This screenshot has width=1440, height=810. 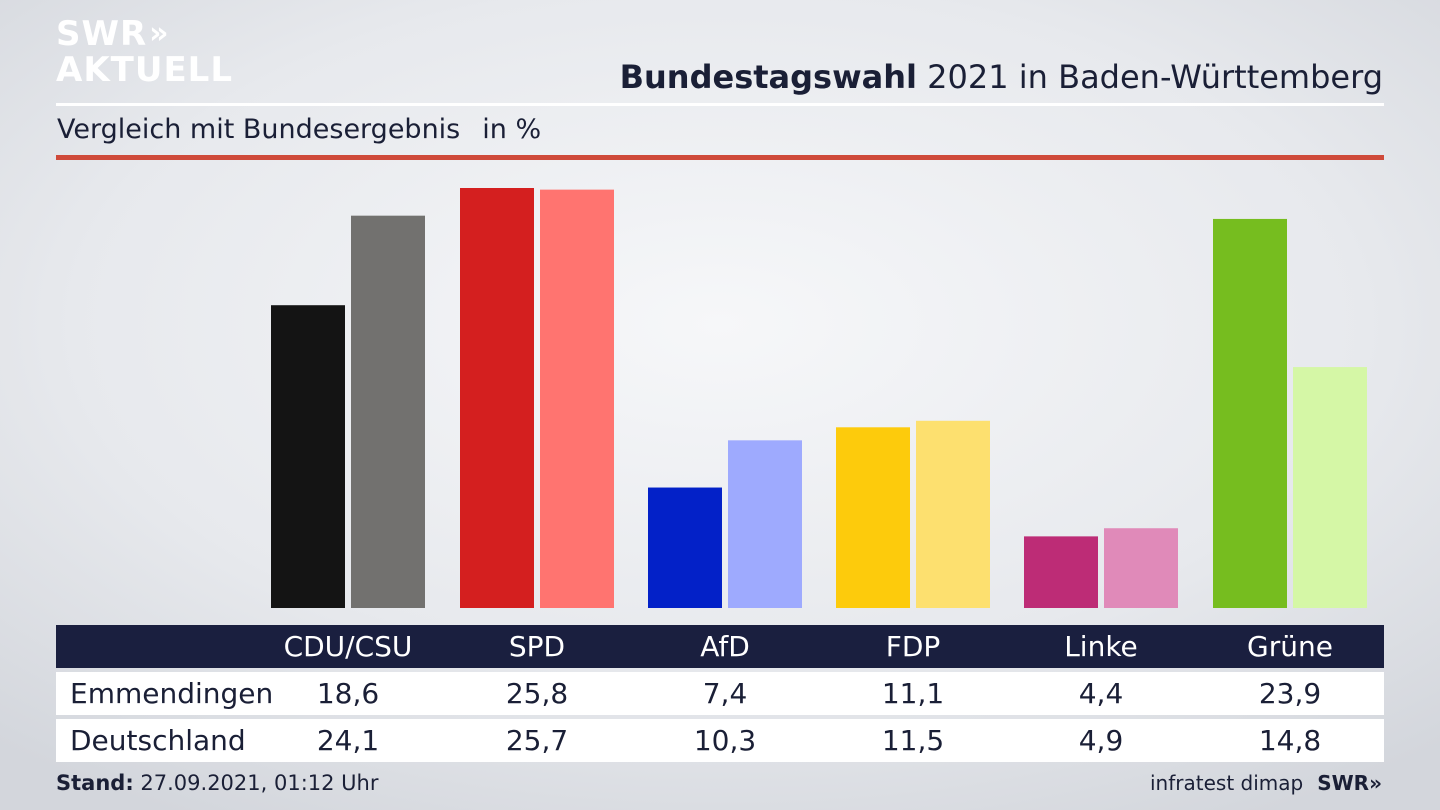 What do you see at coordinates (873, 517) in the screenshot?
I see `bar-fdp-emmendingen` at bounding box center [873, 517].